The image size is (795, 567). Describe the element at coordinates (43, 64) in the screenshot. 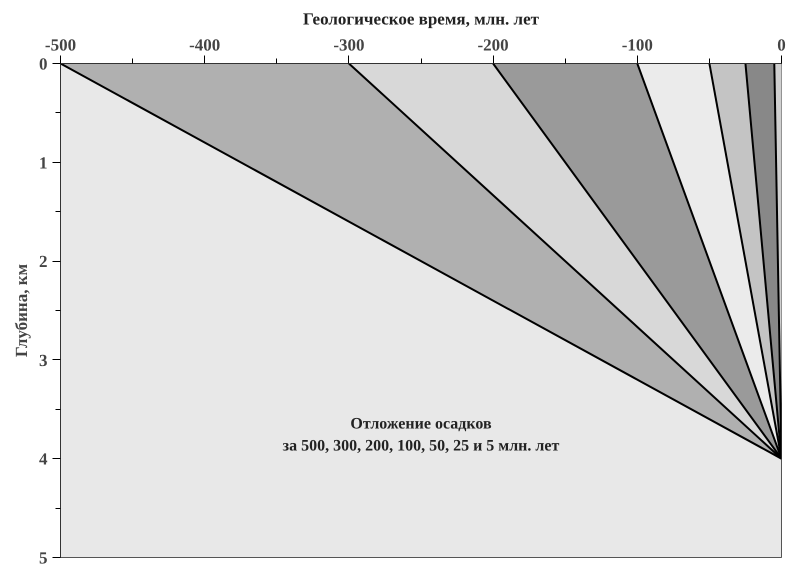

I see `y-tick-label: 0` at that location.